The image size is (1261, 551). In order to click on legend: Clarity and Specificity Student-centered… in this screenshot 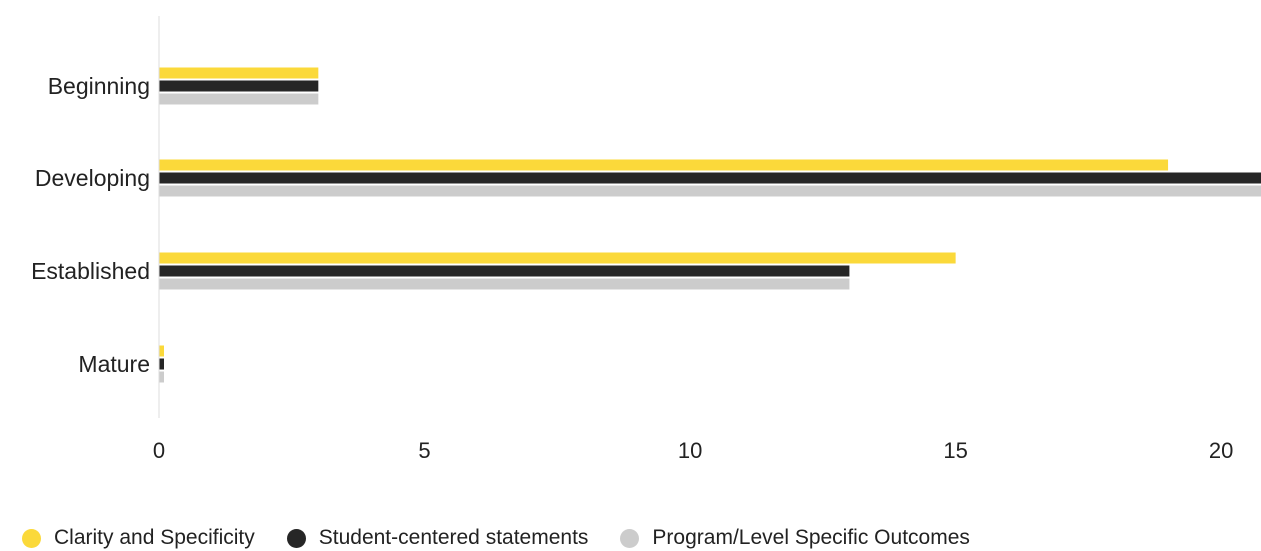, I will do `click(512, 538)`.